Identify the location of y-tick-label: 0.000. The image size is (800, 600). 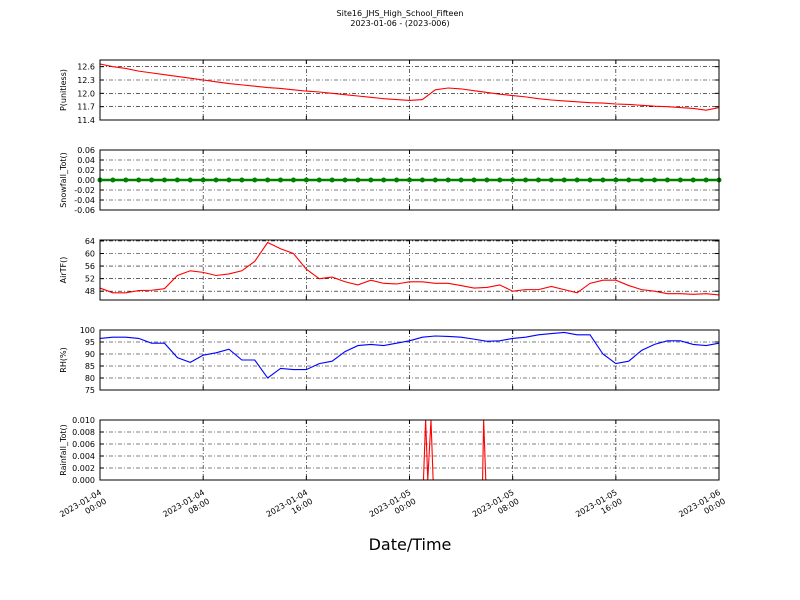
(83, 480).